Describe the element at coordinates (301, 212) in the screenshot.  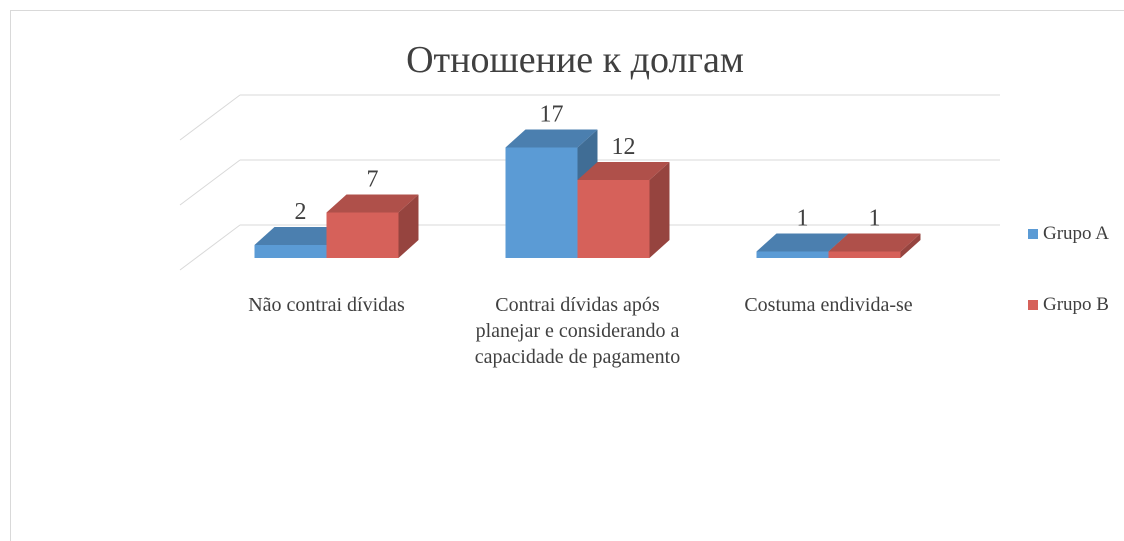
I see `data-label: 2` at that location.